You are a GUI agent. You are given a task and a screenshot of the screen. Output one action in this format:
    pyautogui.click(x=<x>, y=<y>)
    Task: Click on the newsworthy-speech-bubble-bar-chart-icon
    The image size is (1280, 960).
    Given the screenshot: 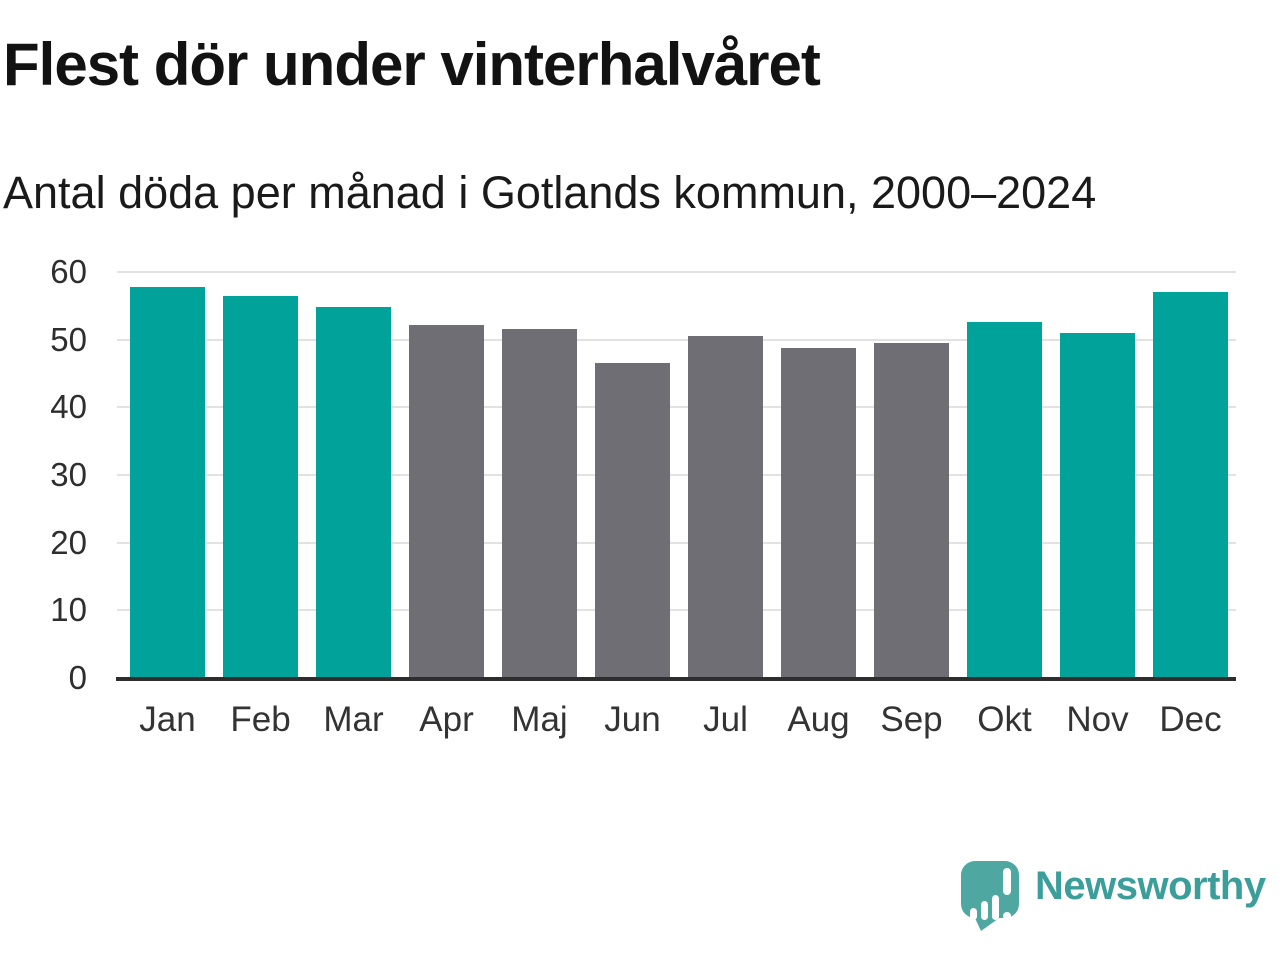 What is the action you would take?
    pyautogui.click(x=990, y=897)
    